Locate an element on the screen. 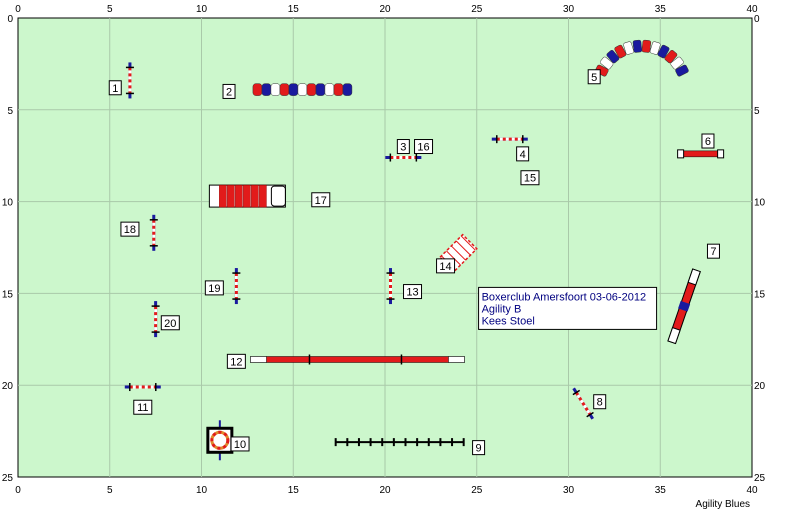 This screenshot has width=800, height=514. number-text: 5 is located at coordinates (594, 78).